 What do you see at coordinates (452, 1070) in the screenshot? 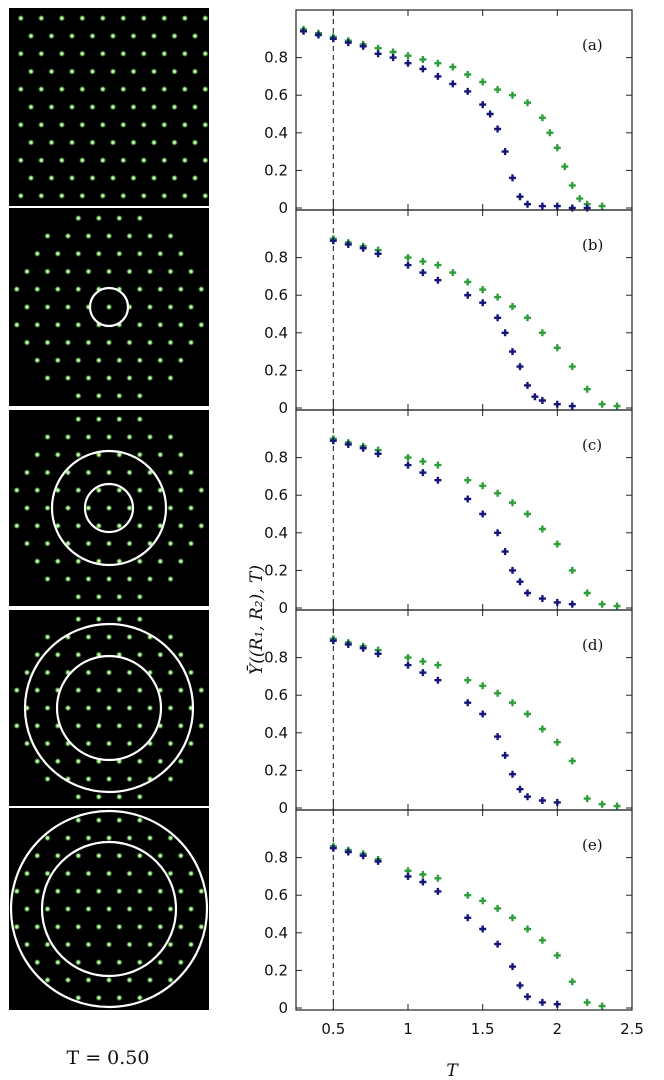
I see `x-axis-label: T` at bounding box center [452, 1070].